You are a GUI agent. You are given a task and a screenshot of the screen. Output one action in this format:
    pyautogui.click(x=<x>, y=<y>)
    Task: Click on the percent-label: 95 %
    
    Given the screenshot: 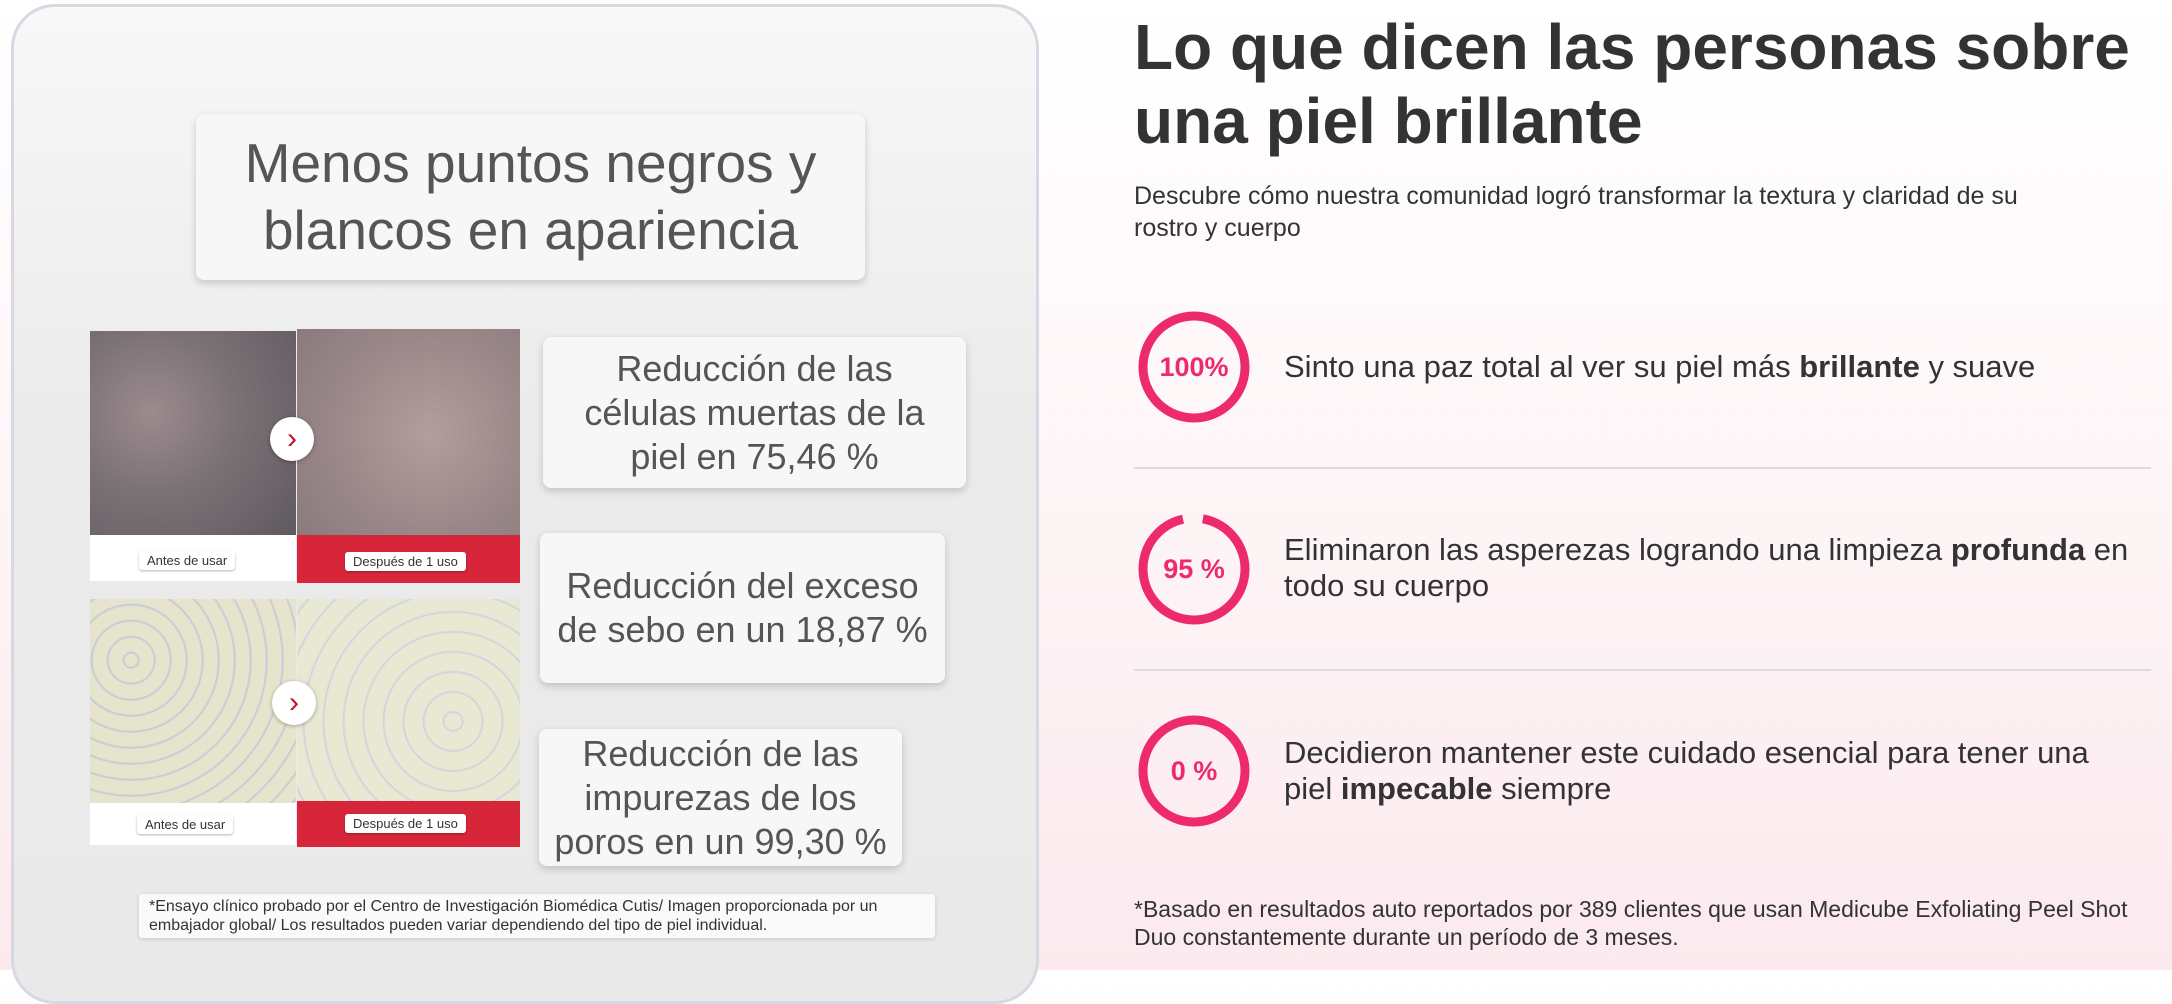 What is the action you would take?
    pyautogui.click(x=1194, y=568)
    